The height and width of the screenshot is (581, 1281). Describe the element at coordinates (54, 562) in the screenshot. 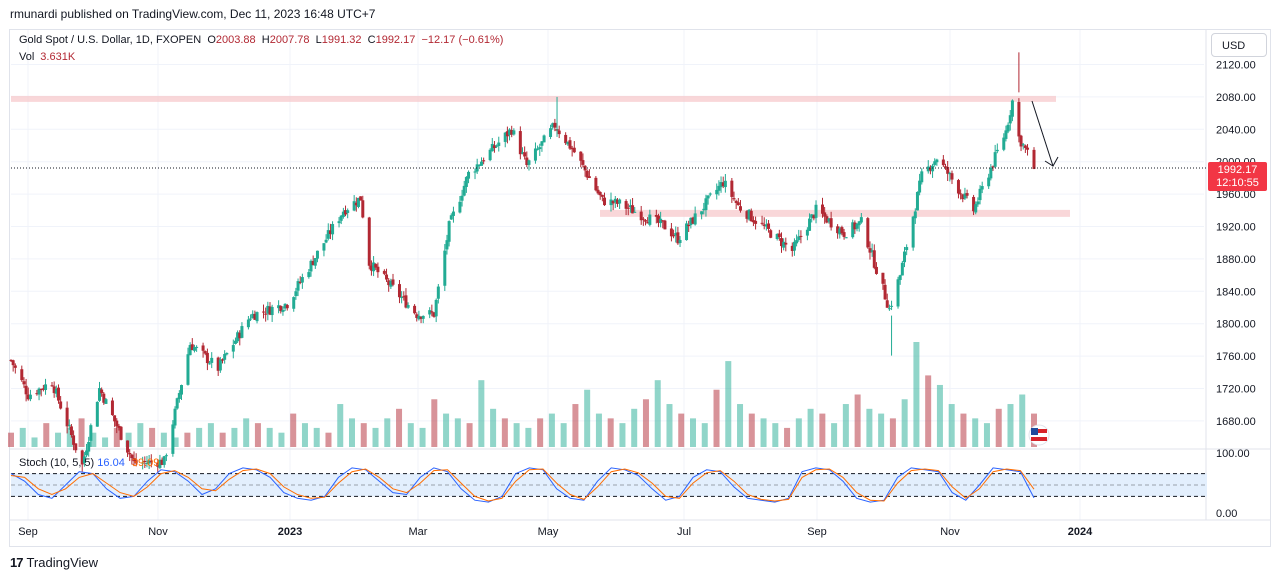

I see `tradingview-logo: 17 TradingView` at that location.